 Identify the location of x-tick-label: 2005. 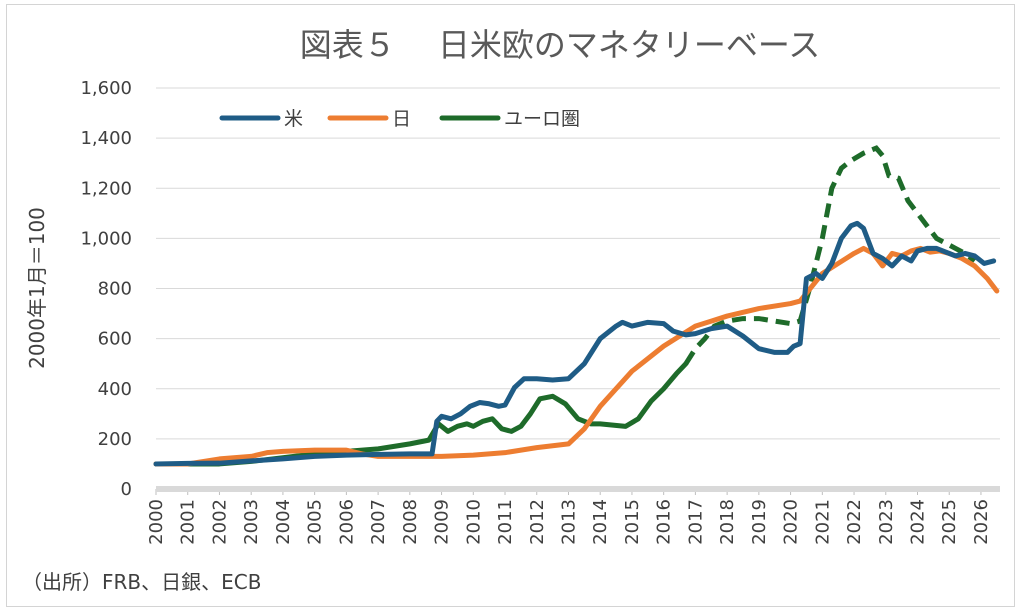
(315, 522).